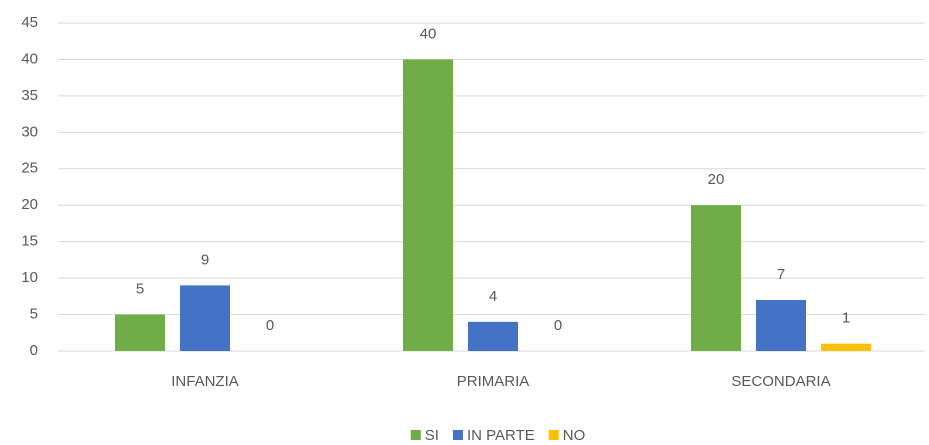  I want to click on legend-label: SI, so click(432, 435).